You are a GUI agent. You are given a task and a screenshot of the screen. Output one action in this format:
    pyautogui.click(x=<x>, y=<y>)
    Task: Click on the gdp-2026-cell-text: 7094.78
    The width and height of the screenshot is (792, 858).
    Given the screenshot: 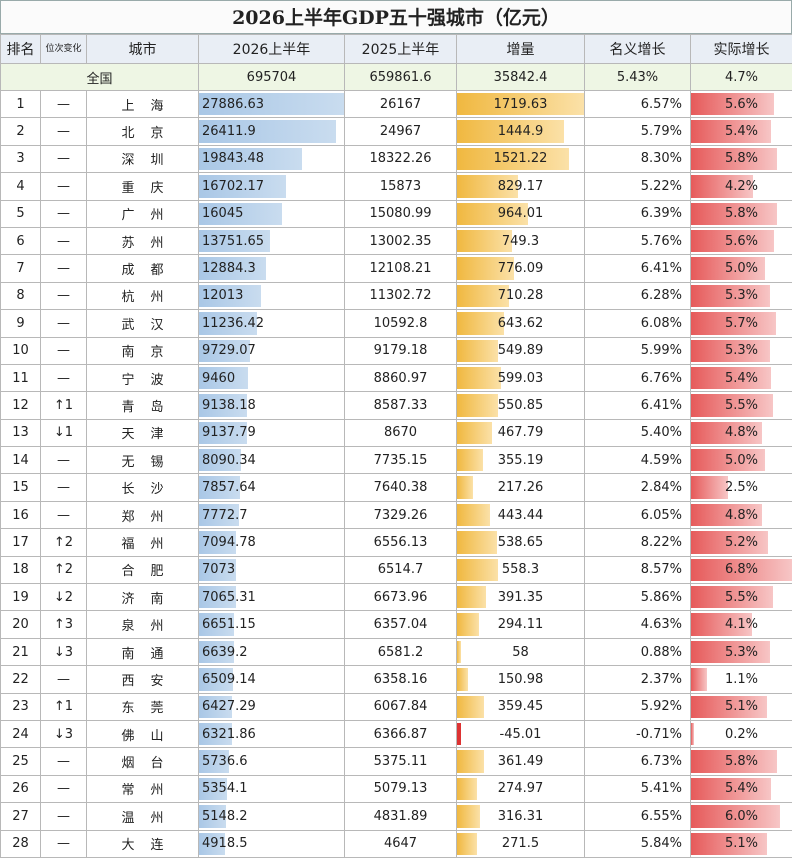 What is the action you would take?
    pyautogui.click(x=271, y=542)
    